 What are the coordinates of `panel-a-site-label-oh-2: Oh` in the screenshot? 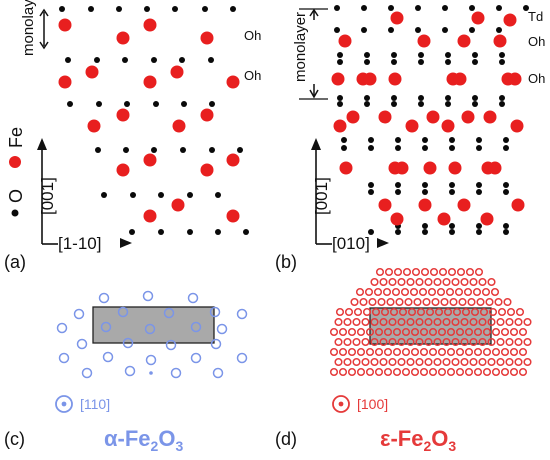 It's located at (252, 75).